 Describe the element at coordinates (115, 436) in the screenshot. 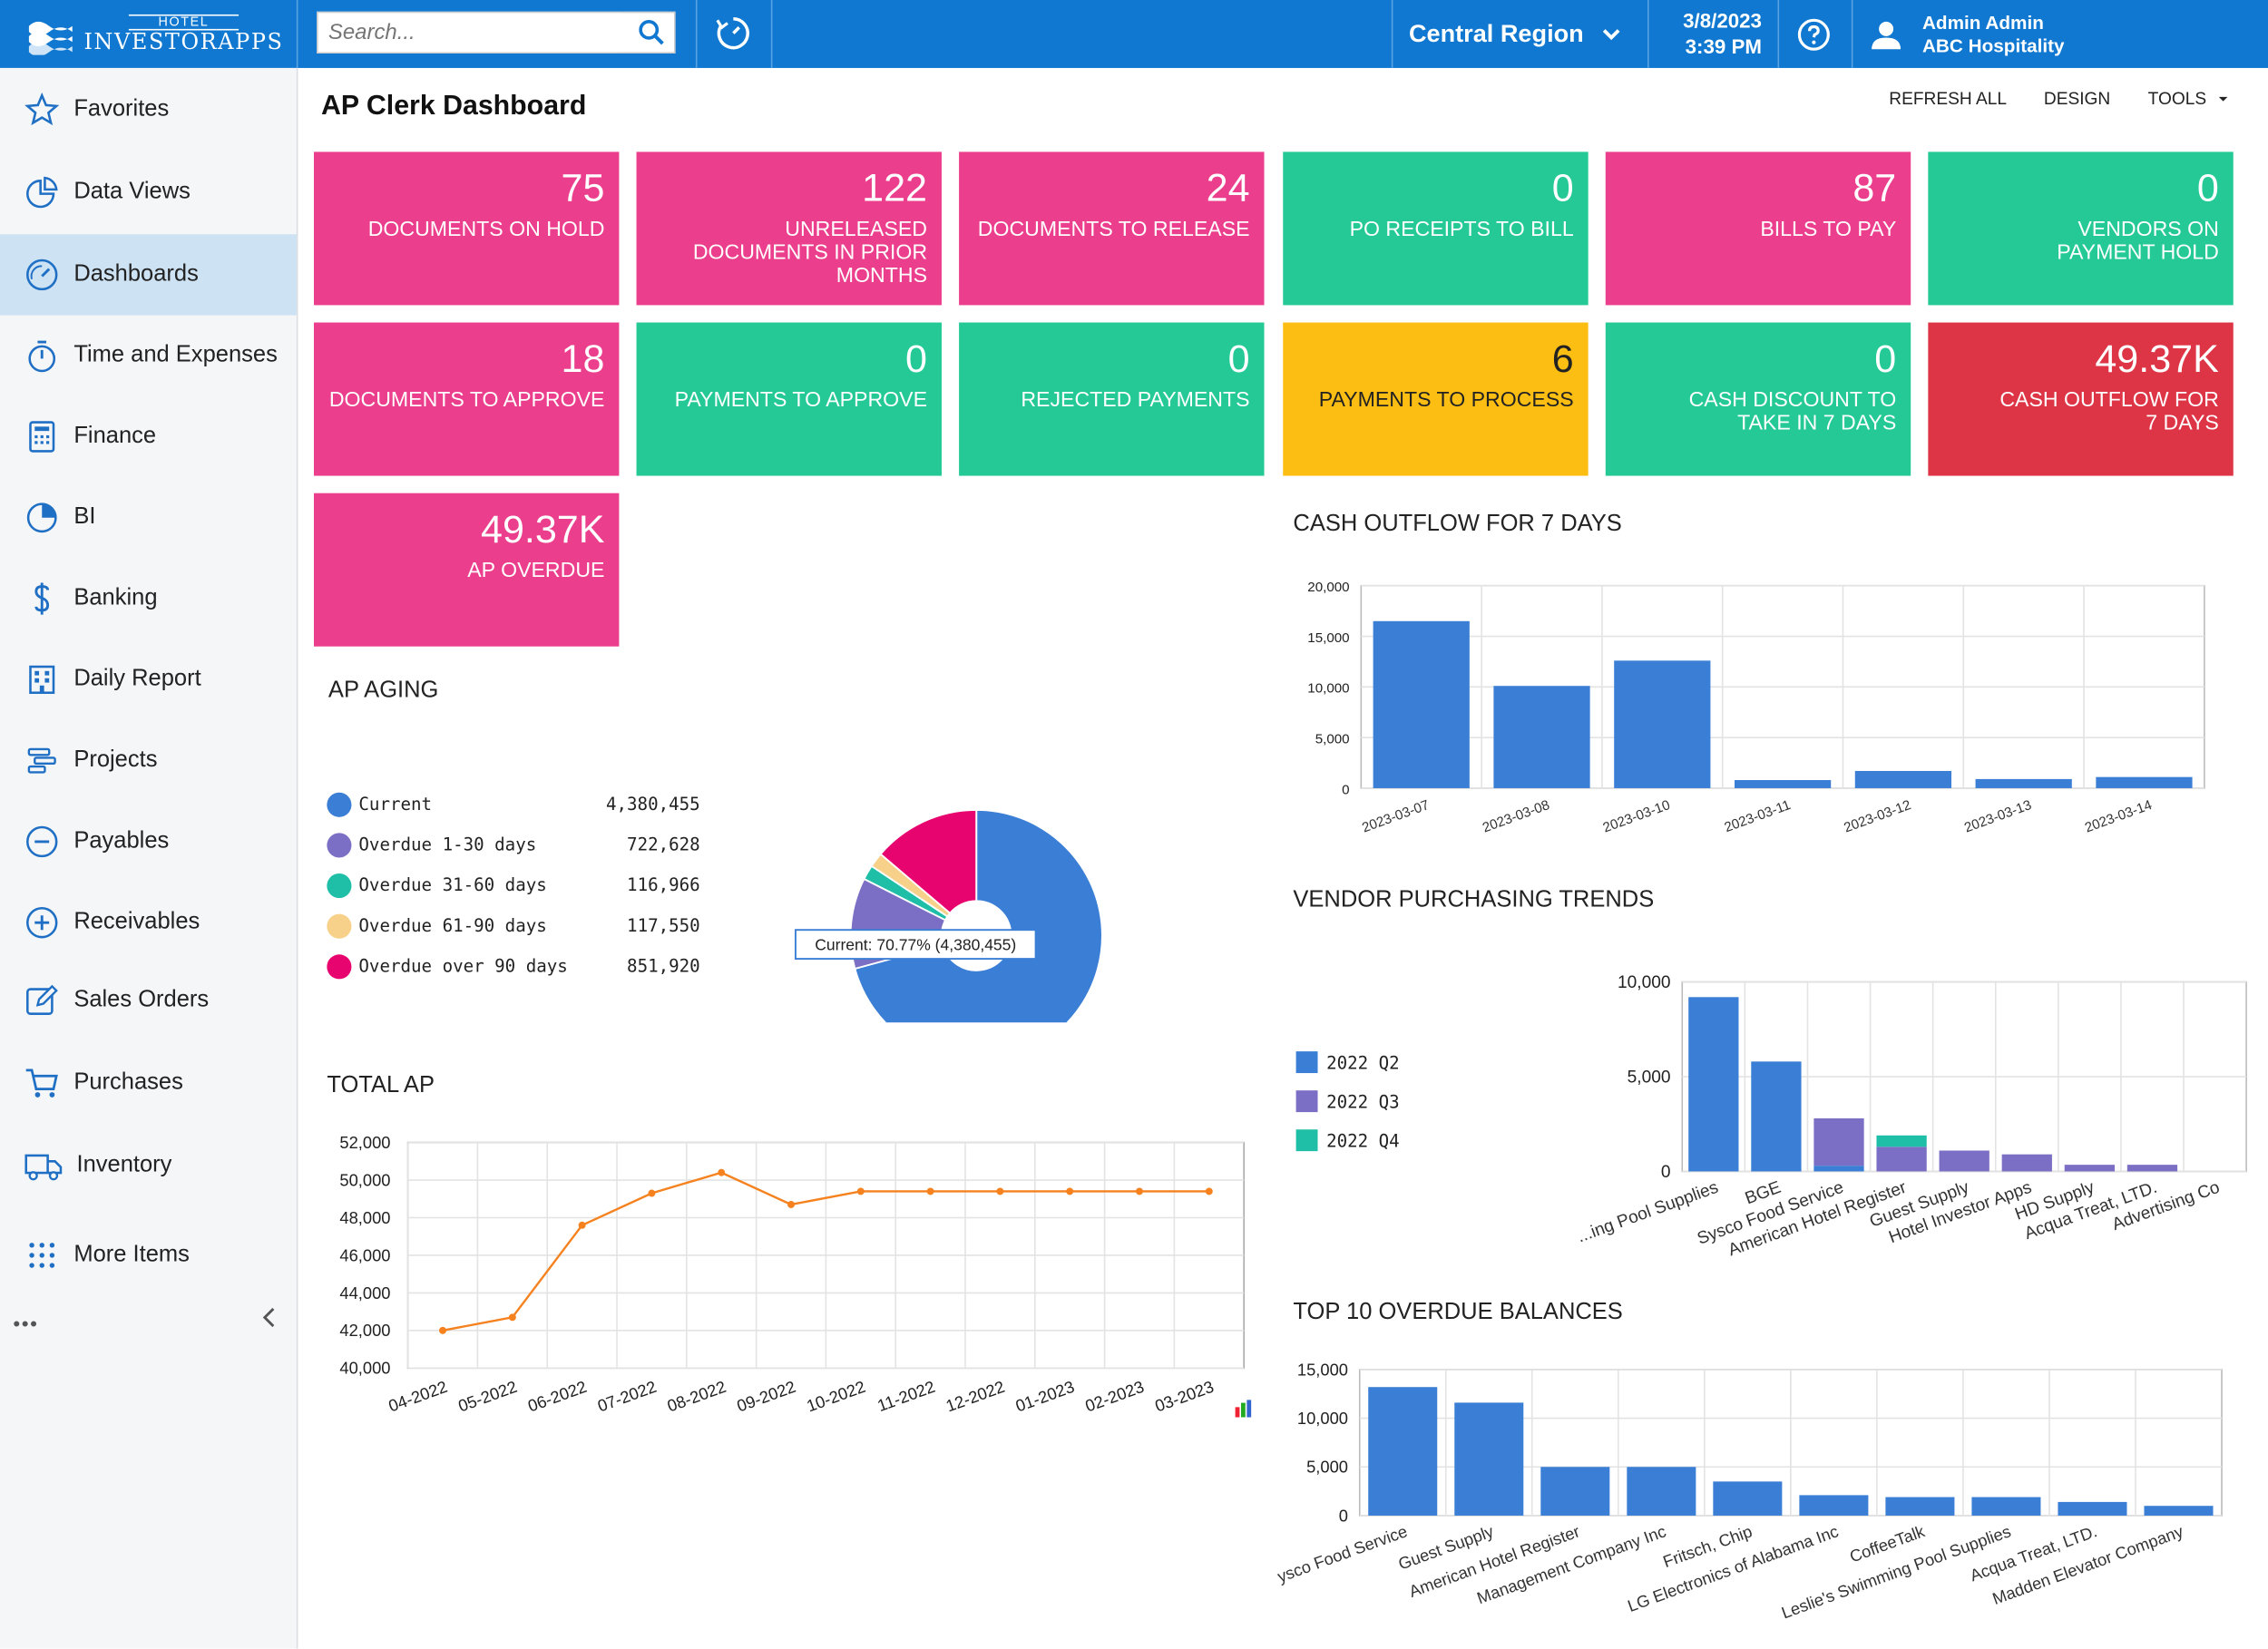

I see `sidebar-item-label: Finance` at that location.